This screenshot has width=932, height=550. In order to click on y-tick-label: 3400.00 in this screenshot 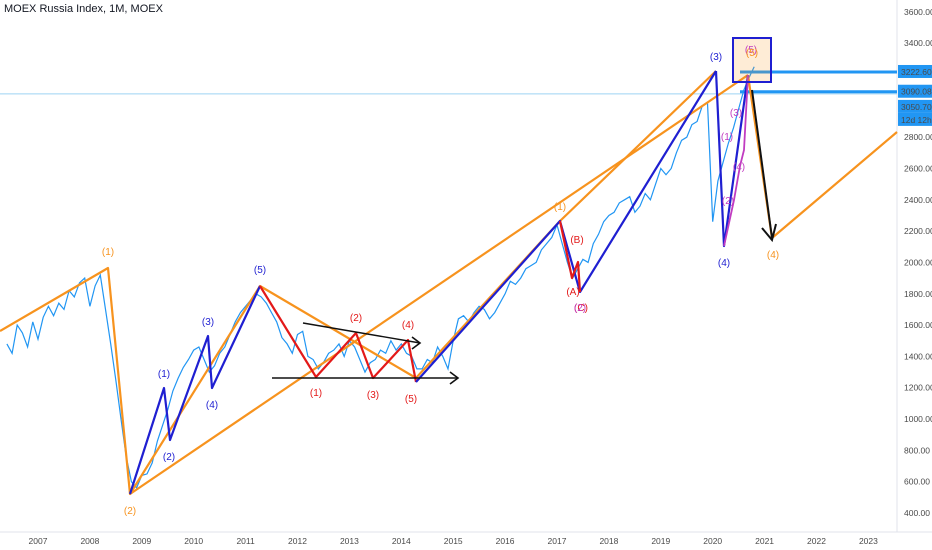, I will do `click(918, 43)`.